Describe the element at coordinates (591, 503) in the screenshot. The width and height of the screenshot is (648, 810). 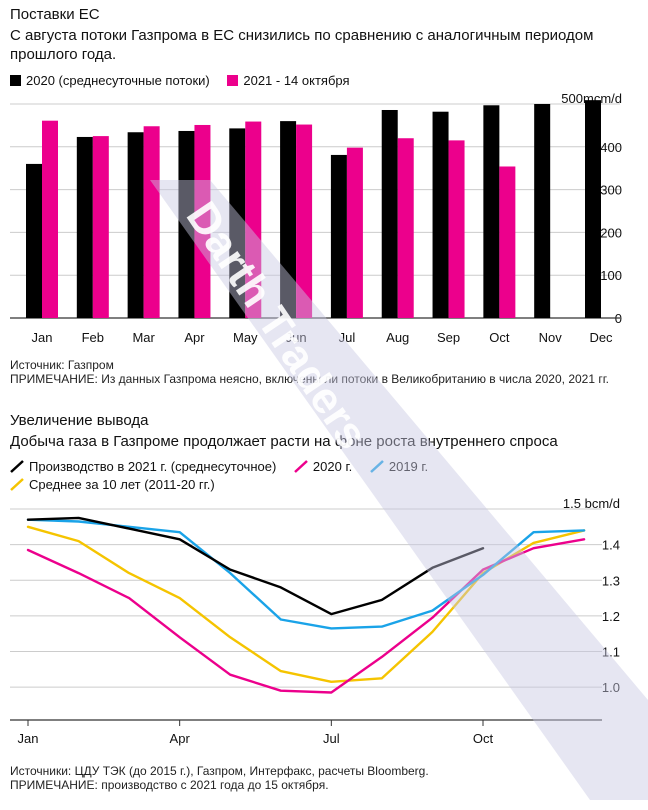
I see `y-tick-label: 1.5 bcm/d` at that location.